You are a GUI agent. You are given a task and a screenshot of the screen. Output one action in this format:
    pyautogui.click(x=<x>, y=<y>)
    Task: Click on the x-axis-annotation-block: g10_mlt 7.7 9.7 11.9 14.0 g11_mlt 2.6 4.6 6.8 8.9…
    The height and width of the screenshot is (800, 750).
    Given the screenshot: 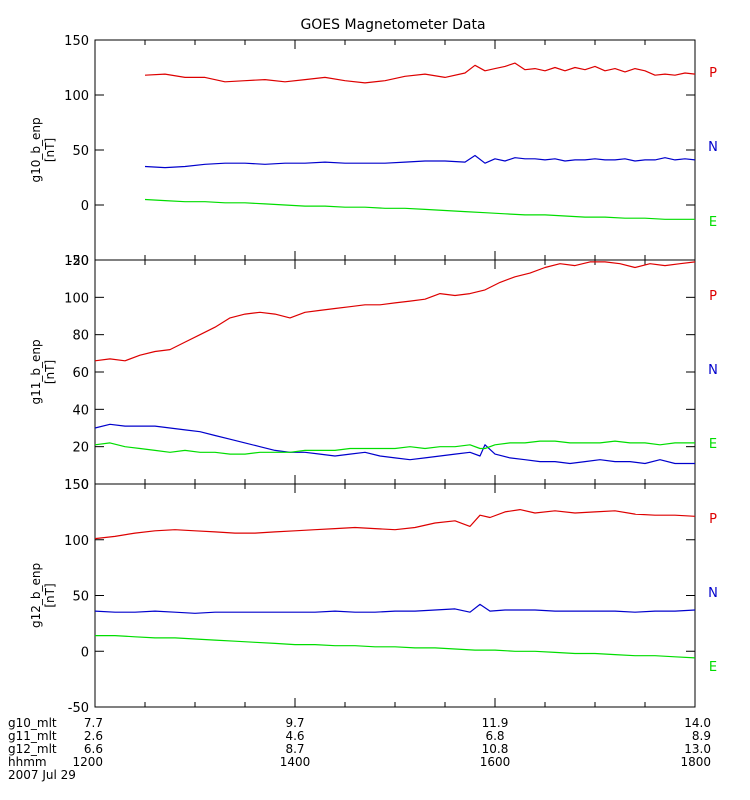 What is the action you would take?
    pyautogui.click(x=359, y=749)
    